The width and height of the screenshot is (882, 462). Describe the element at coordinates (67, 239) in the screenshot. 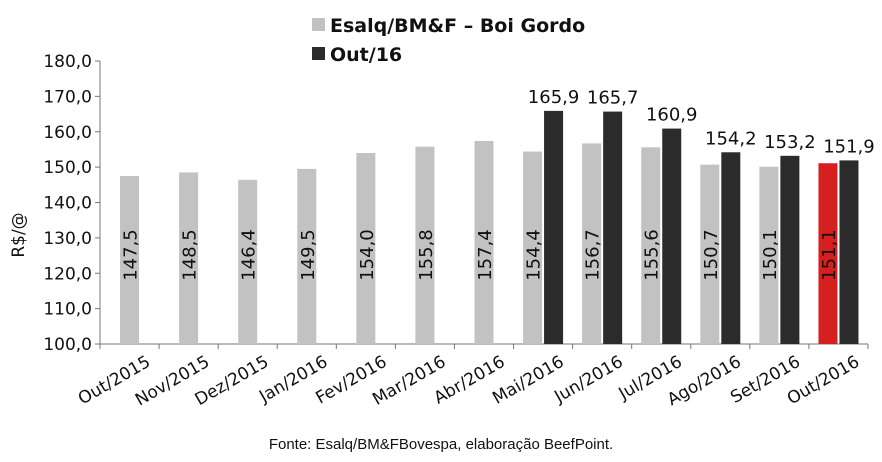

I see `y-tick-label: 130,0` at that location.